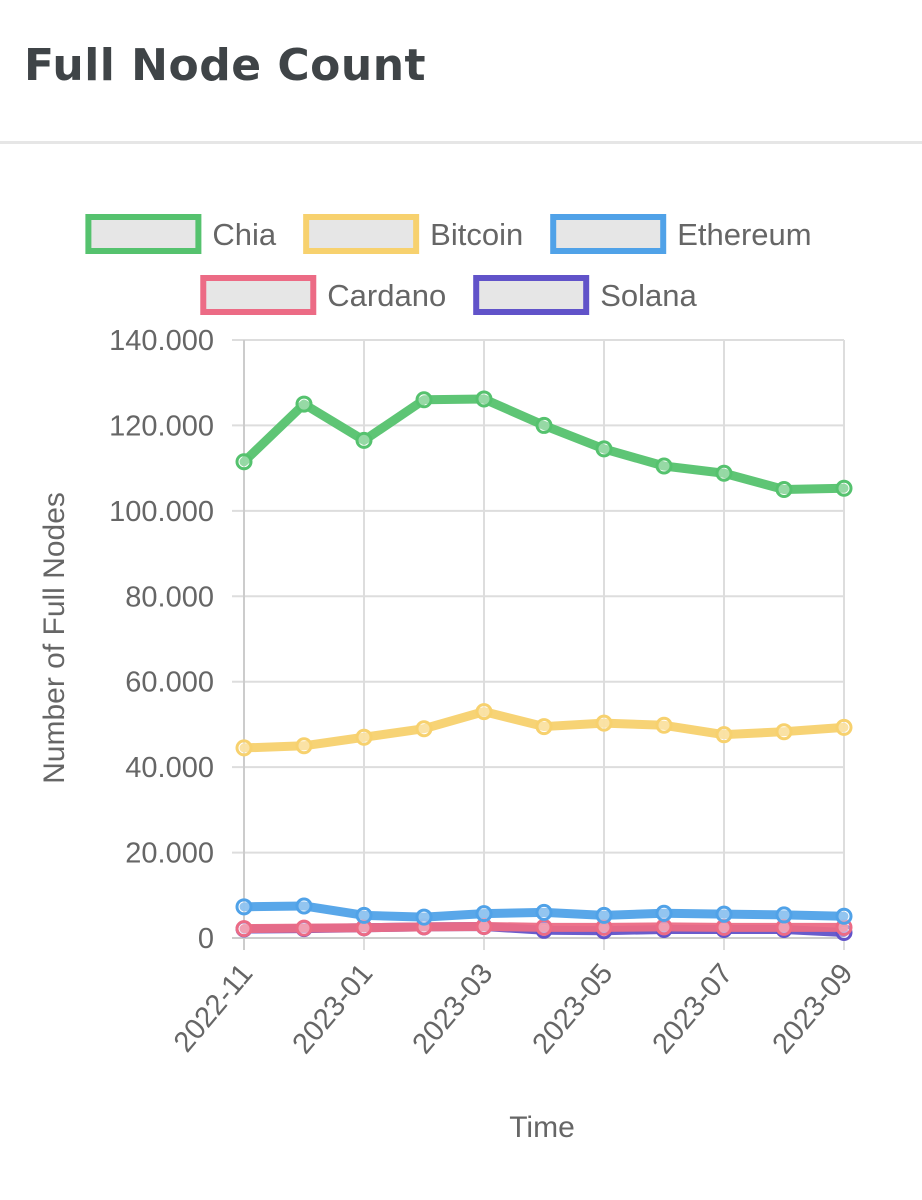  What do you see at coordinates (648, 295) in the screenshot?
I see `legend-label-solana: Solana` at bounding box center [648, 295].